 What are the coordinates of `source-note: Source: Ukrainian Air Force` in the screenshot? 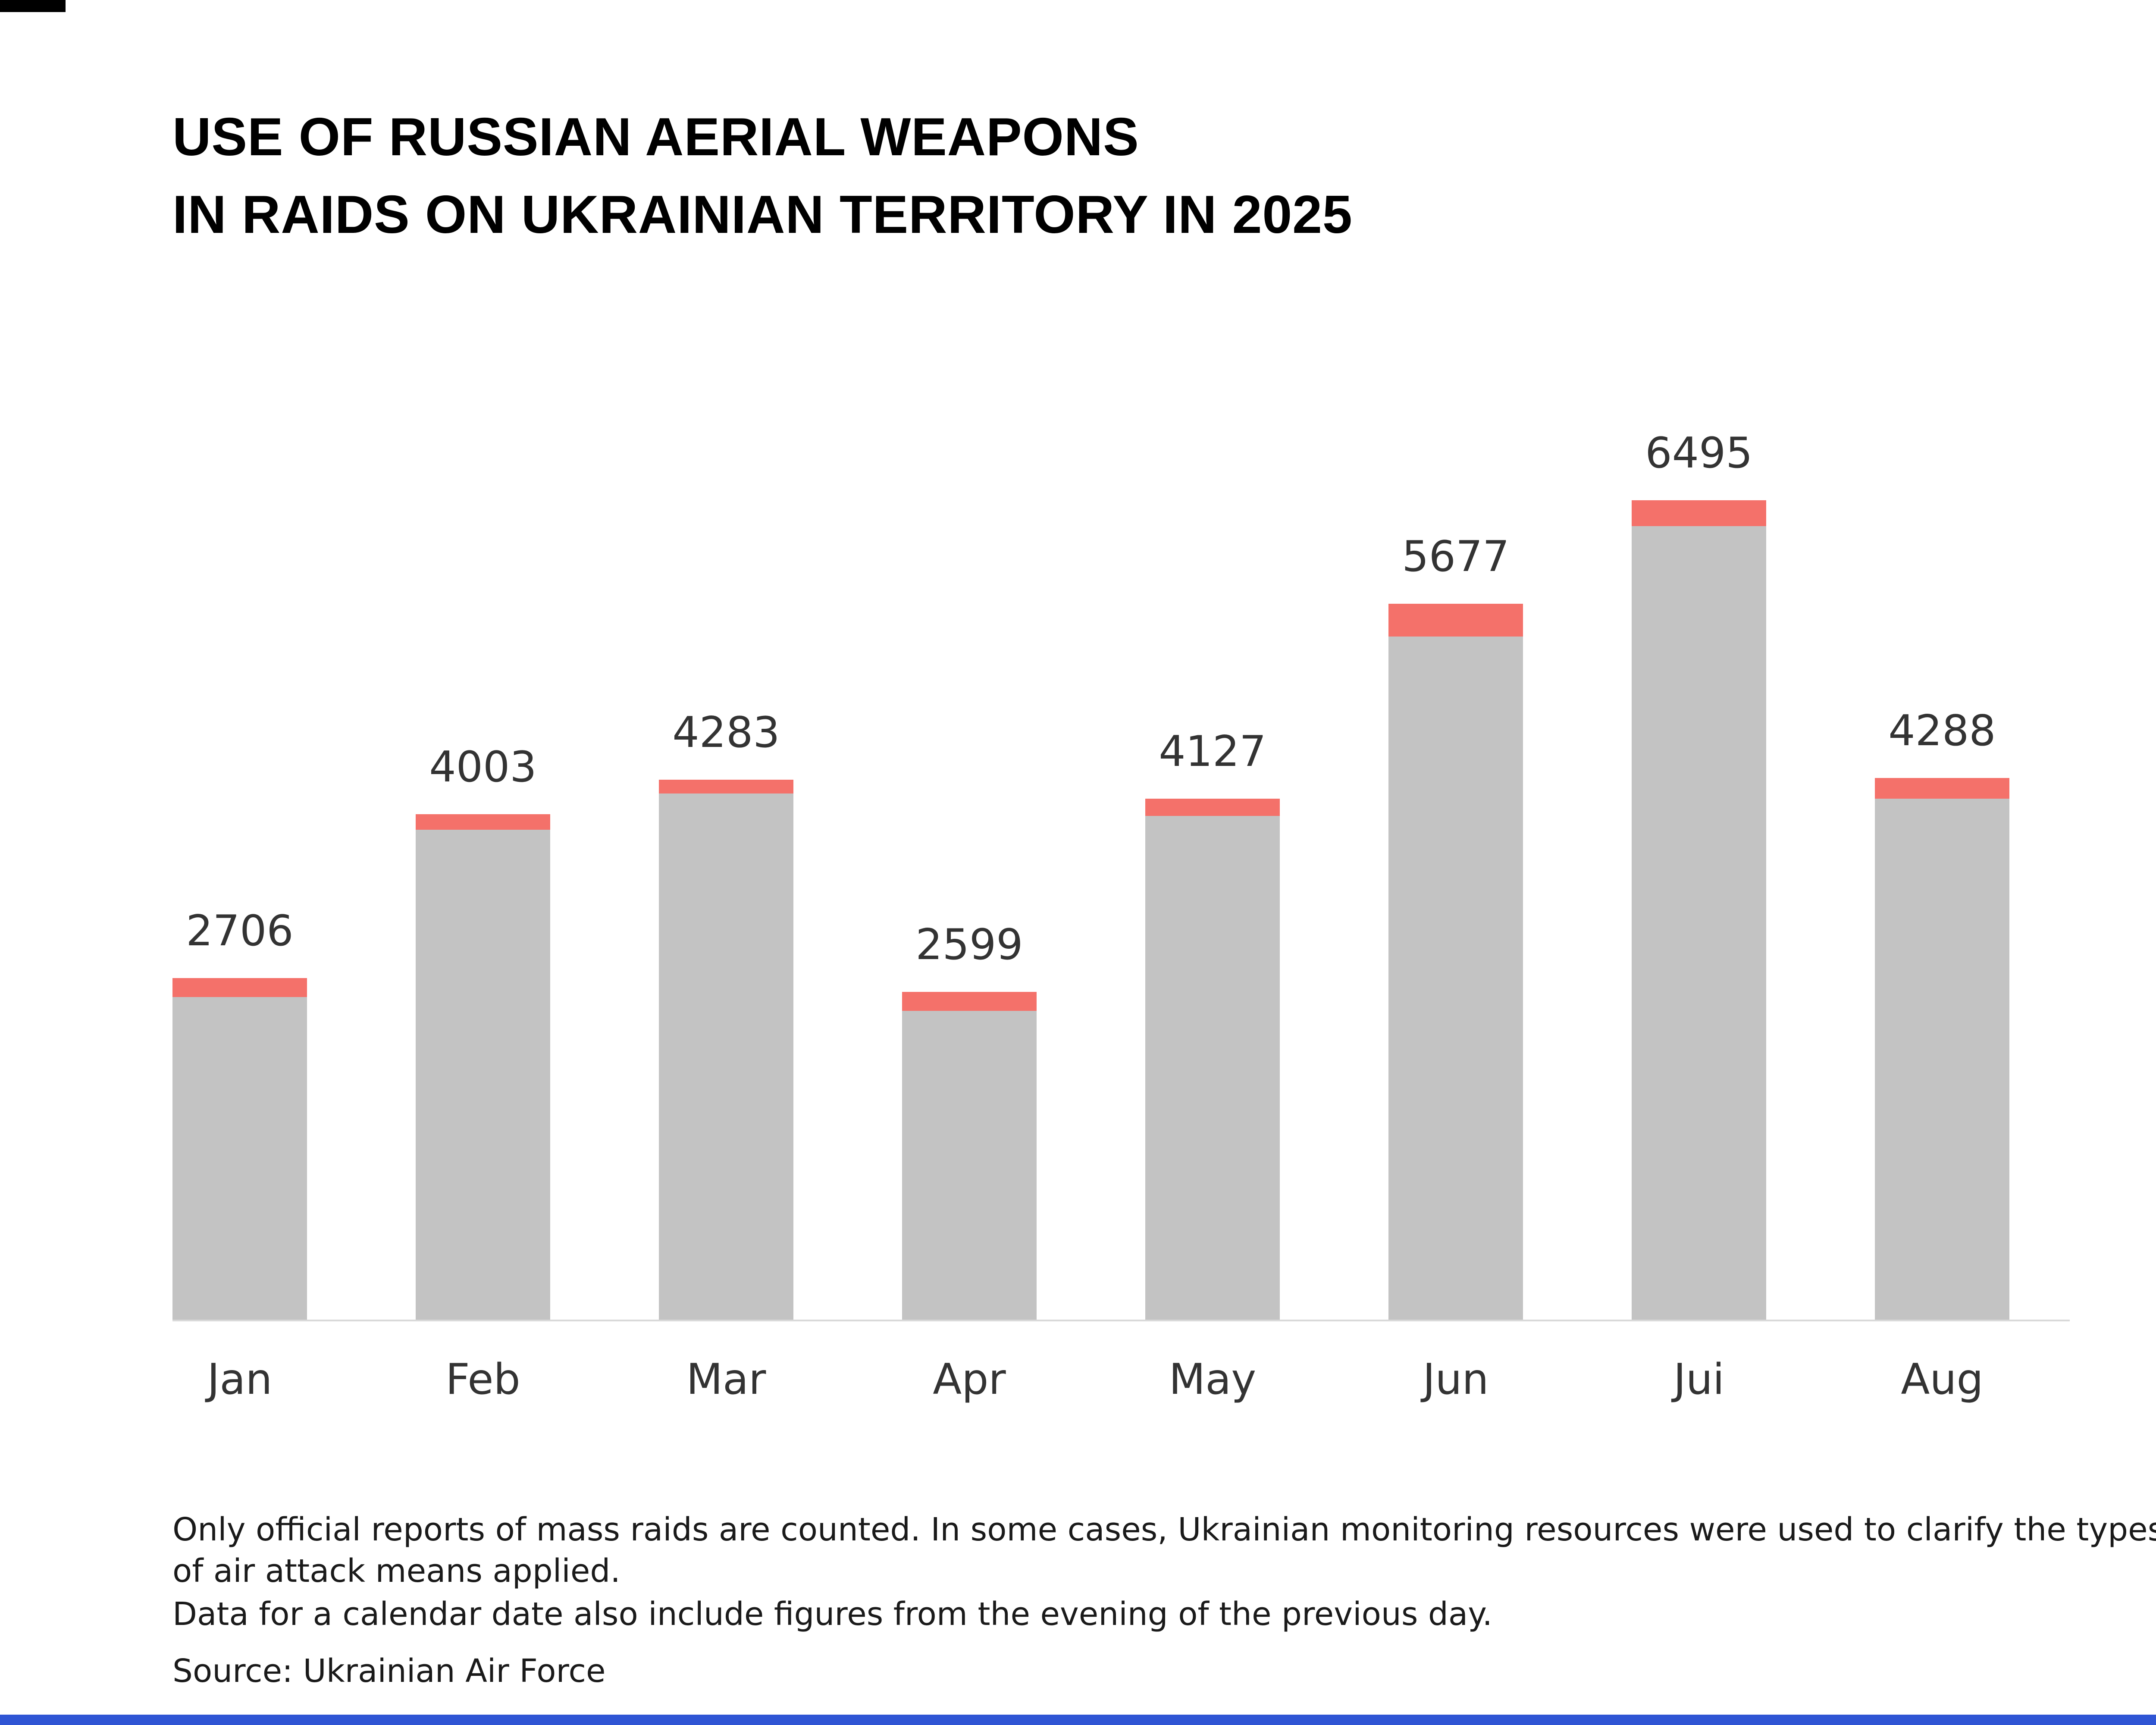 It's located at (389, 1673).